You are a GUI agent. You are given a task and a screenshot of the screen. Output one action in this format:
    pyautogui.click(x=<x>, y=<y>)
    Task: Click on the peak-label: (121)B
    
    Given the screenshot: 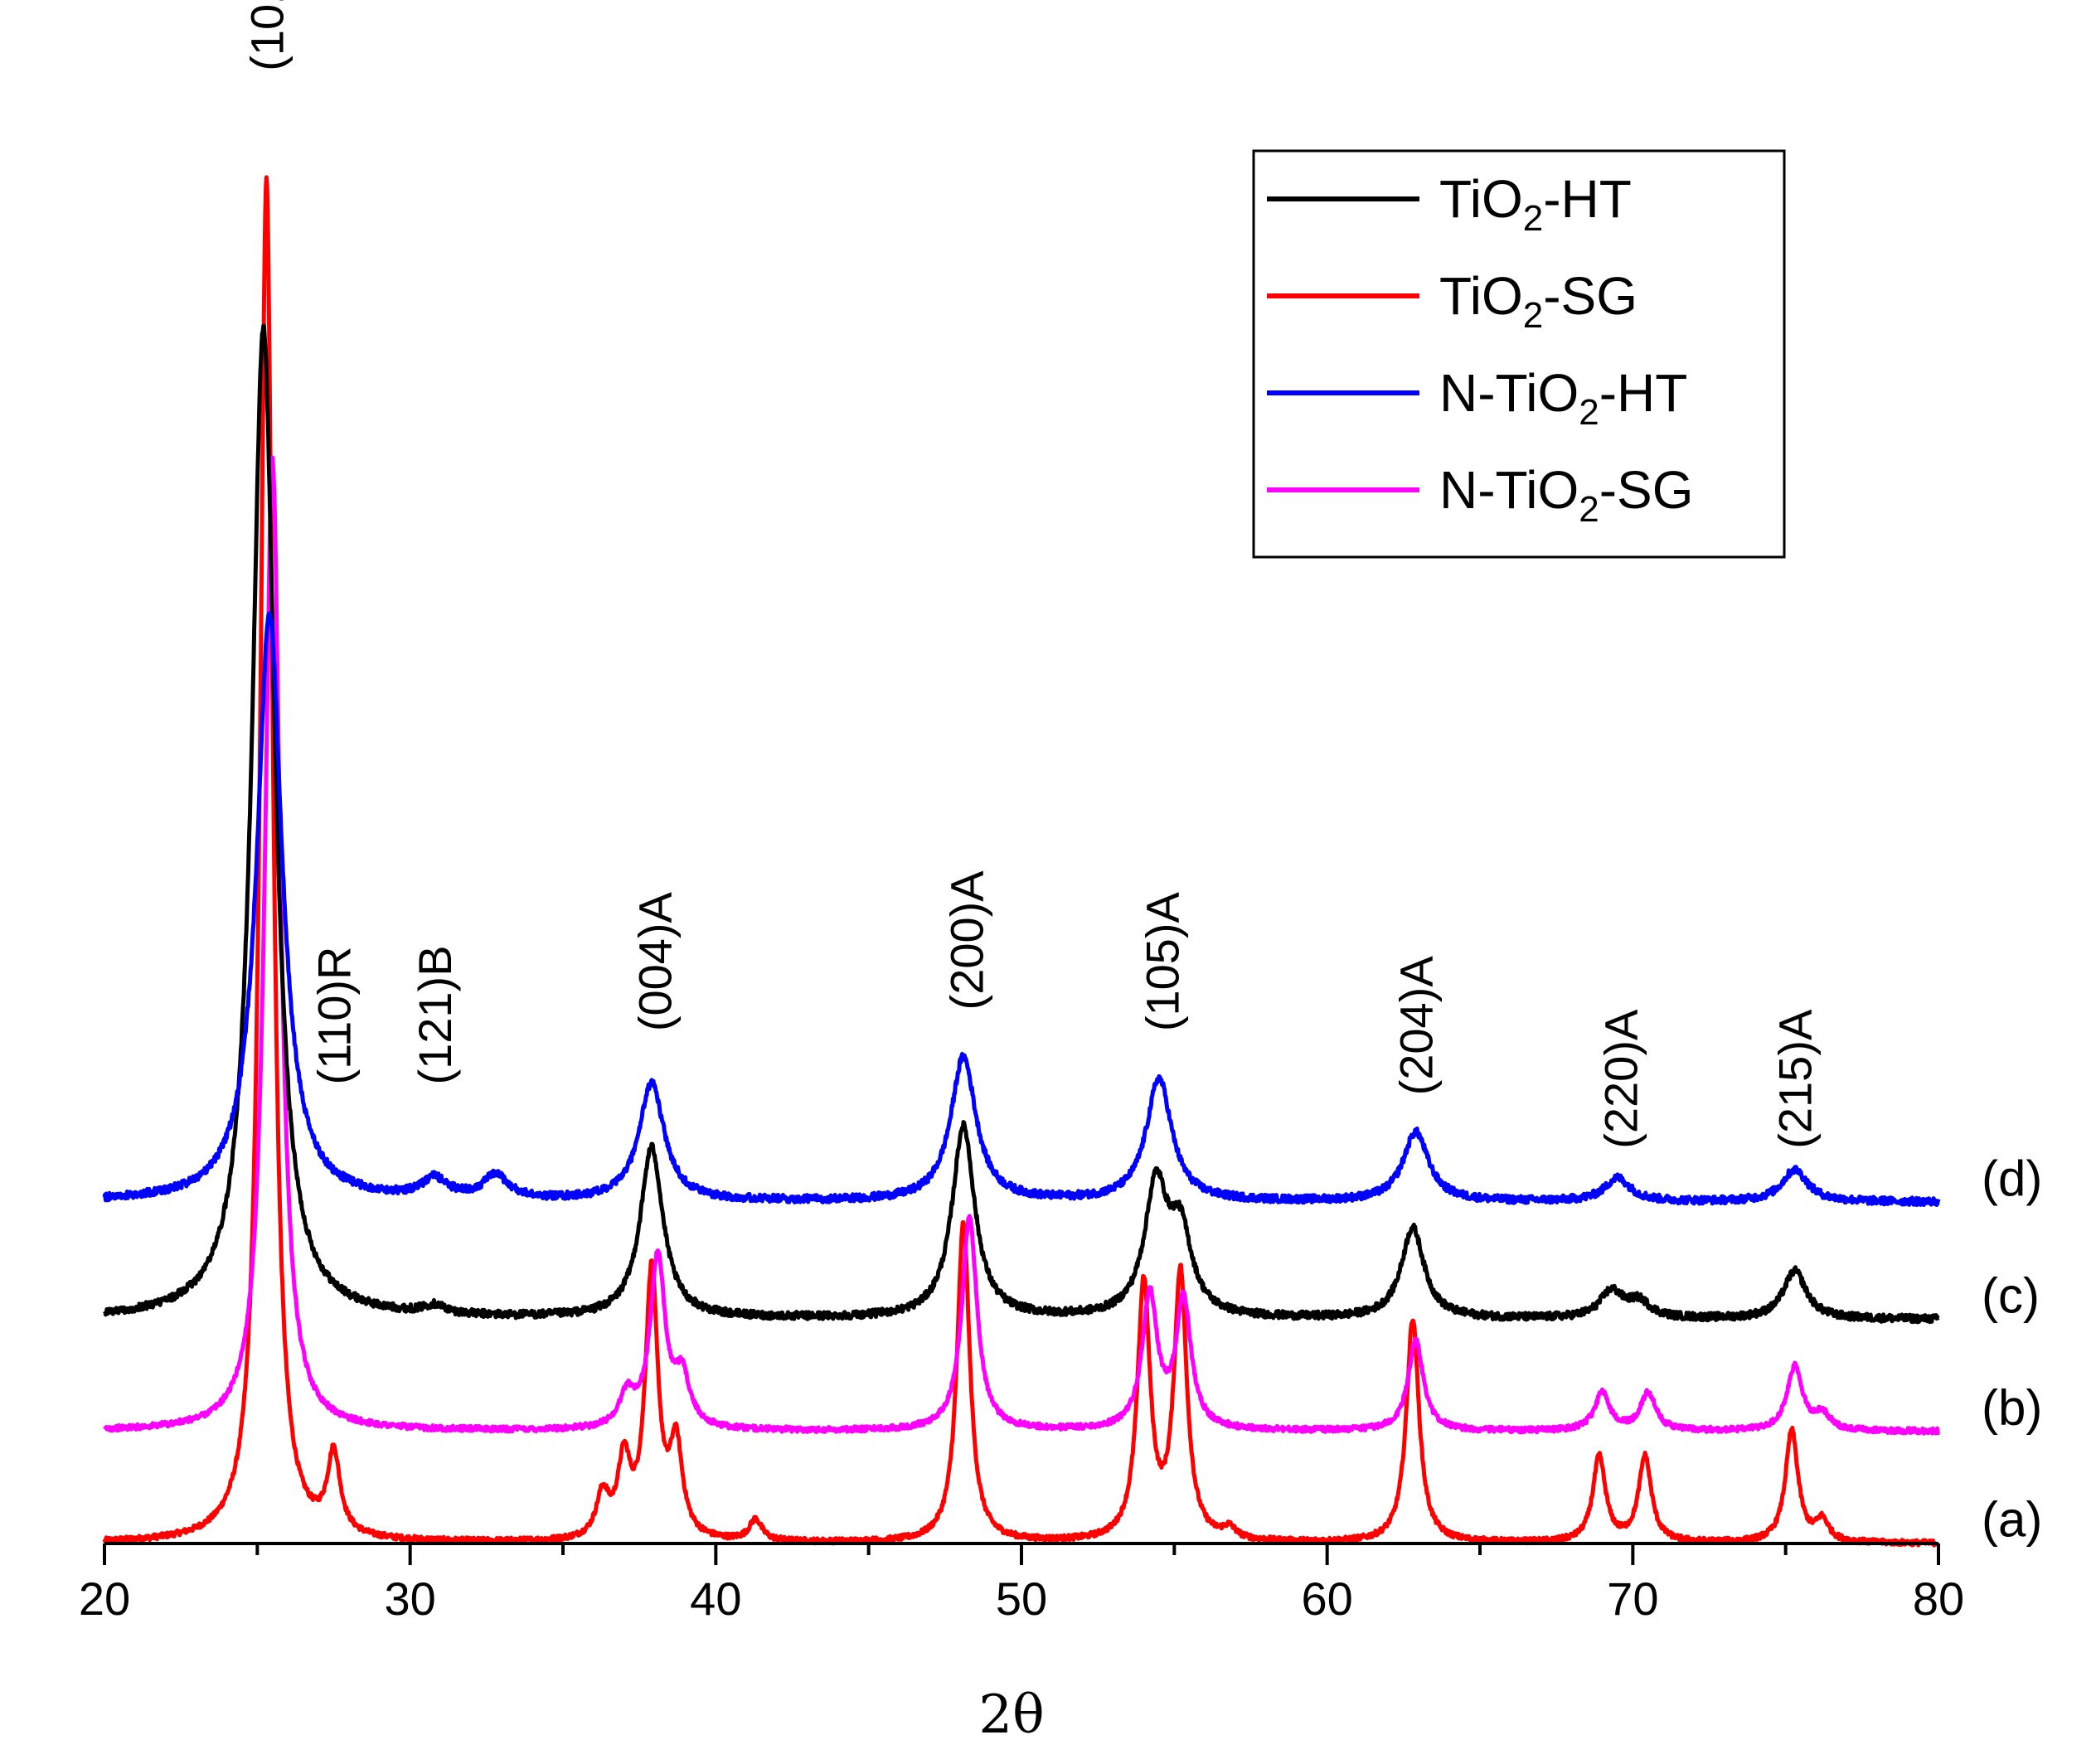 What is the action you would take?
    pyautogui.click(x=435, y=1015)
    